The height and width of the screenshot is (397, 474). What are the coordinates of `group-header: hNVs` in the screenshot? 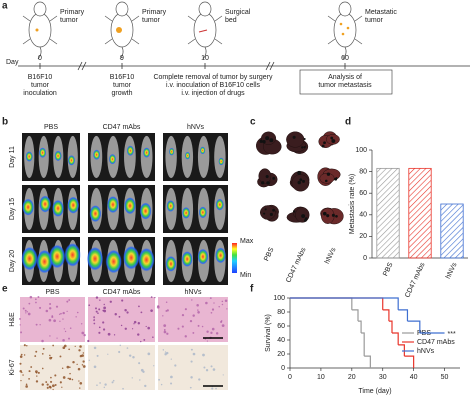 It's located at (193, 292).